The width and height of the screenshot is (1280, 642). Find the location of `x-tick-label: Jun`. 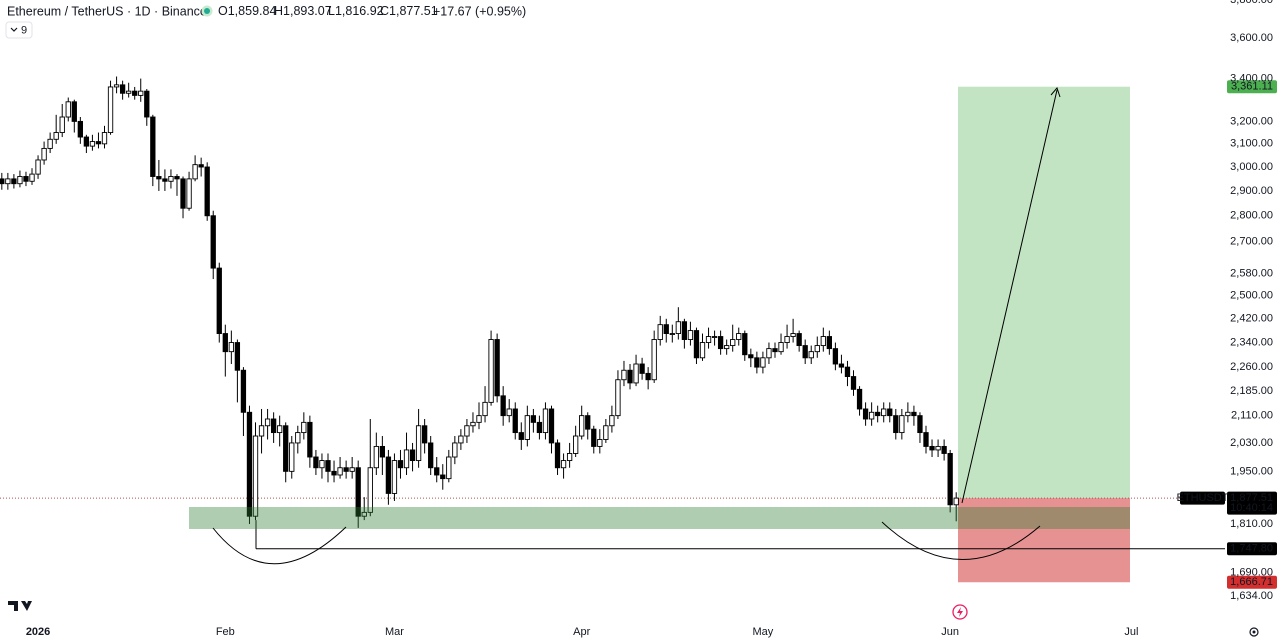

x-tick-label: Jun is located at coordinates (950, 632).